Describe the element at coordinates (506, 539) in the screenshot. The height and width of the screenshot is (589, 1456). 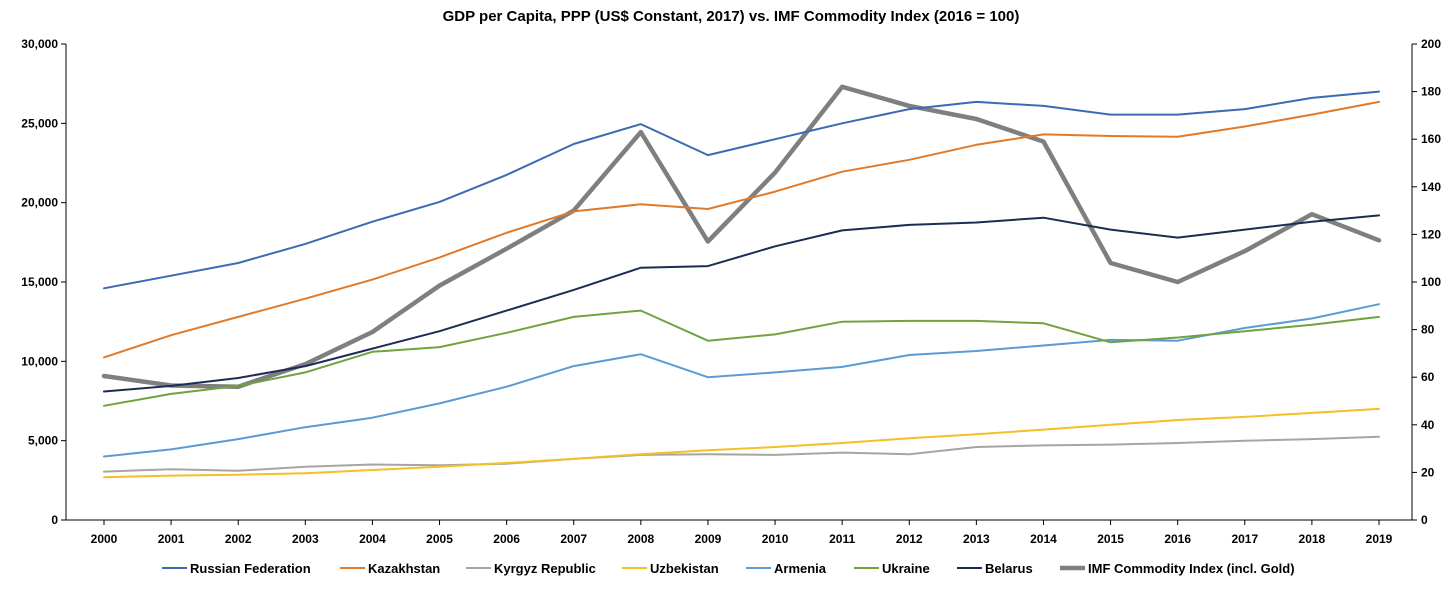
I see `x-tick-label: 2006` at that location.